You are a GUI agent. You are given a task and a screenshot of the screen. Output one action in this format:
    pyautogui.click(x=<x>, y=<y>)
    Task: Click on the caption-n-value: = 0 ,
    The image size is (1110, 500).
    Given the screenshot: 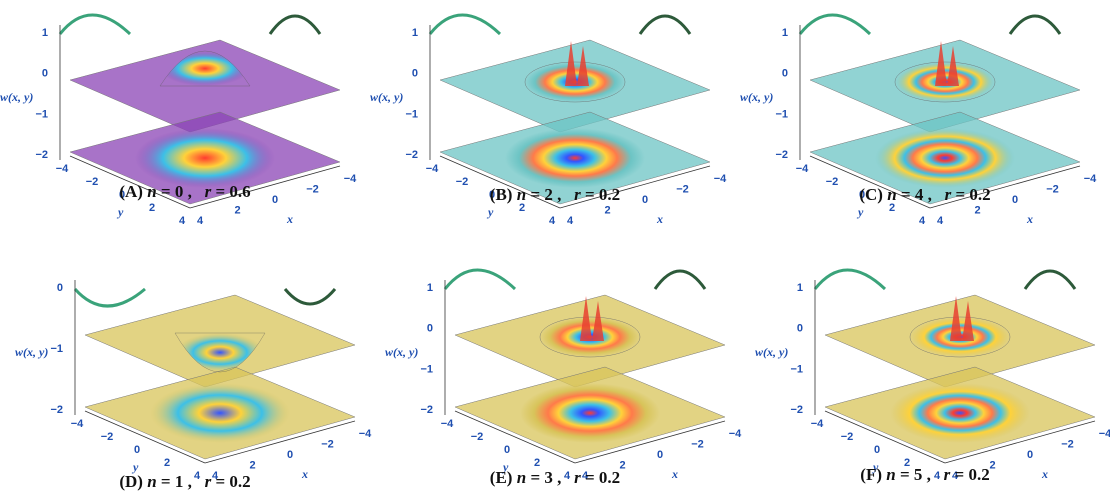 What is the action you would take?
    pyautogui.click(x=180, y=191)
    